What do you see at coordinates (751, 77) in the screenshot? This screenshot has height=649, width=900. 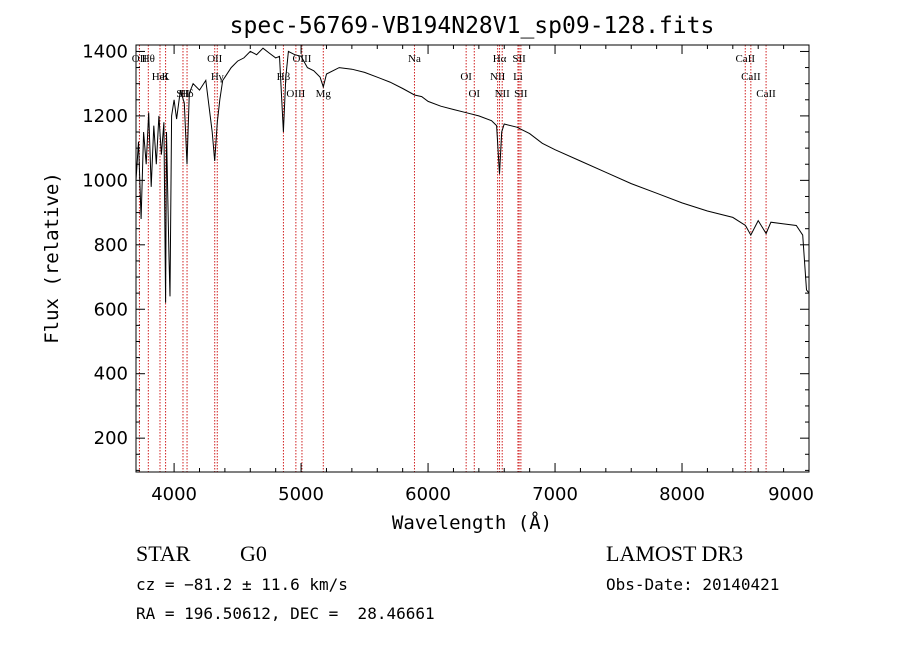 I see `line-marker-label-22: CaII` at bounding box center [751, 77].